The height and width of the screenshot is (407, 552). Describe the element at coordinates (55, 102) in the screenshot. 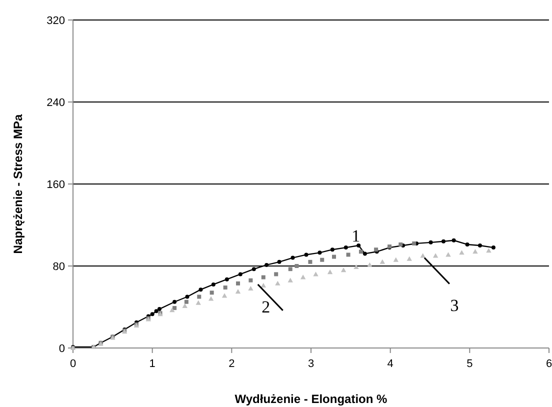

I see `y-tick-label: 240` at that location.